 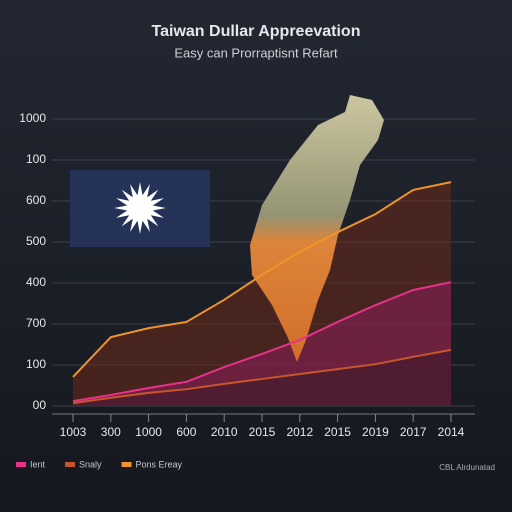 What do you see at coordinates (299, 432) in the screenshot?
I see `x-tick-label: 2012` at bounding box center [299, 432].